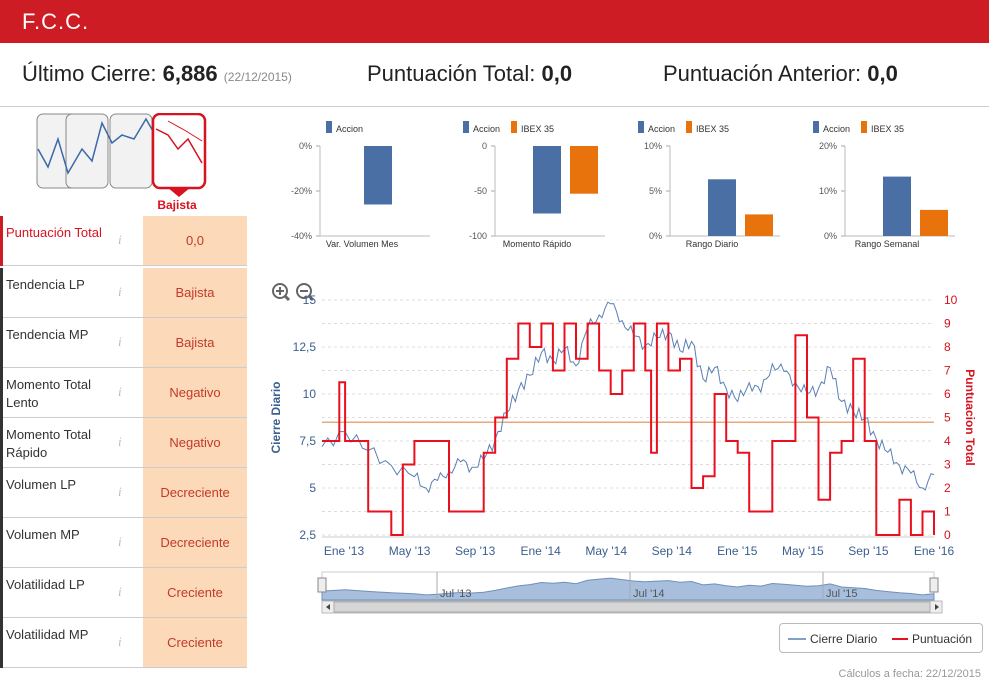  Describe the element at coordinates (942, 639) in the screenshot. I see `legend-score-label: Puntuación` at that location.